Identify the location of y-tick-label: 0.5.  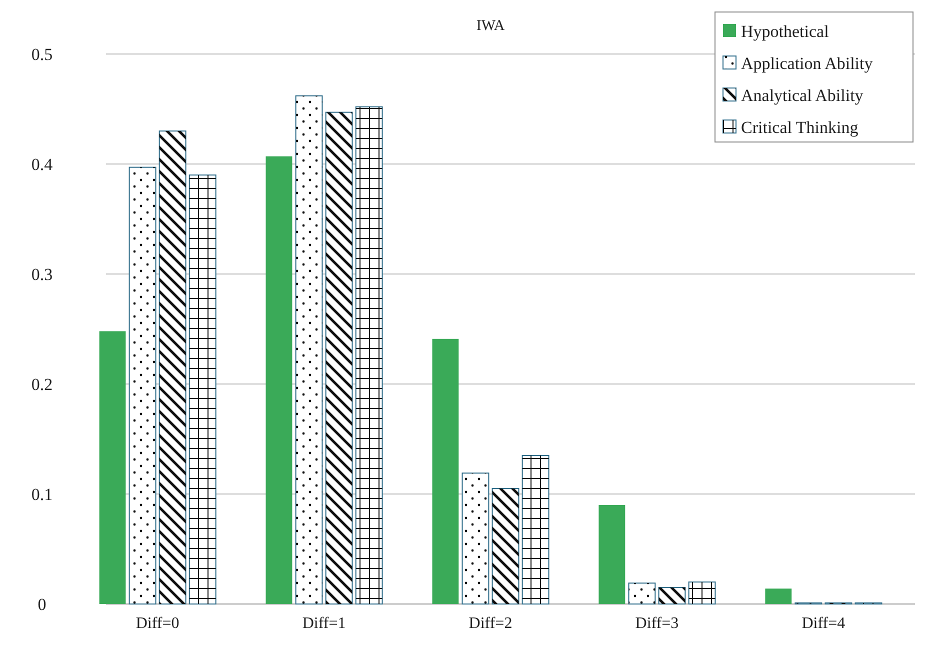
(42, 54).